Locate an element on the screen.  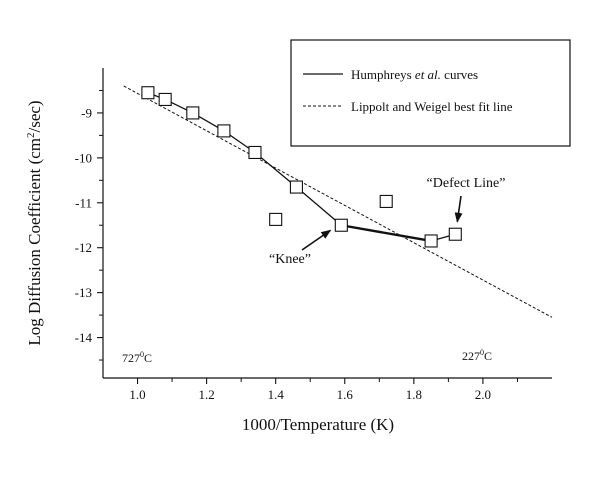
y-axis-title-main: Log Diffusion Coefficient (cm is located at coordinates (34, 242).